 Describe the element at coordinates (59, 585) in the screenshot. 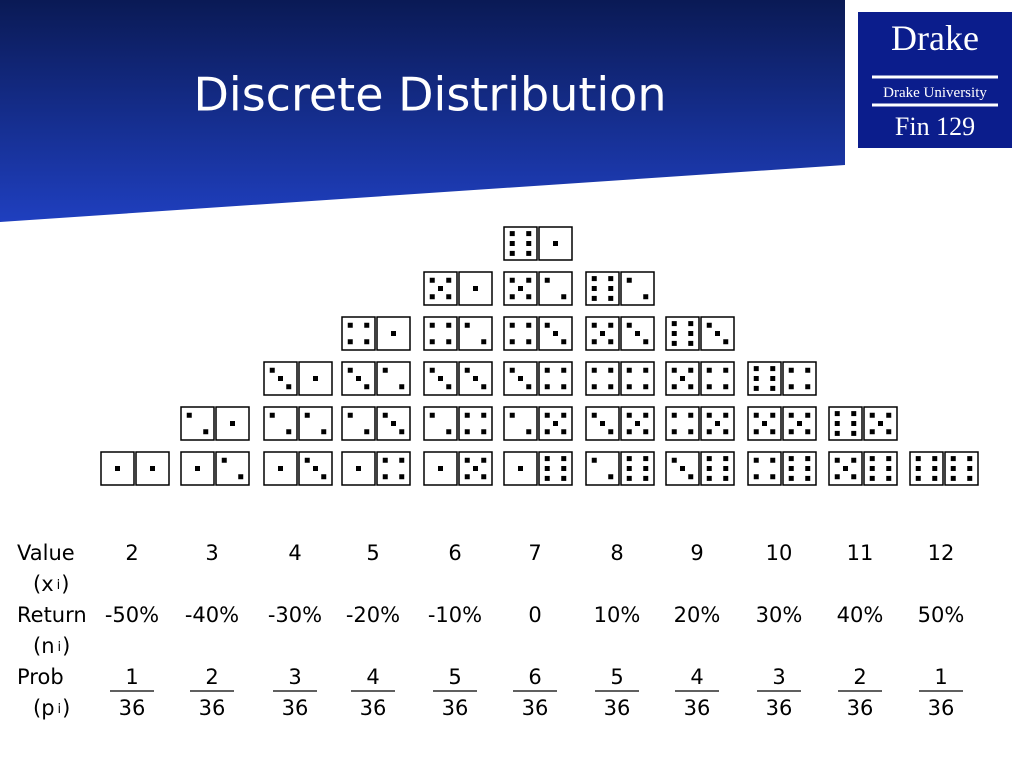

I see `symbol-subscript: i` at that location.